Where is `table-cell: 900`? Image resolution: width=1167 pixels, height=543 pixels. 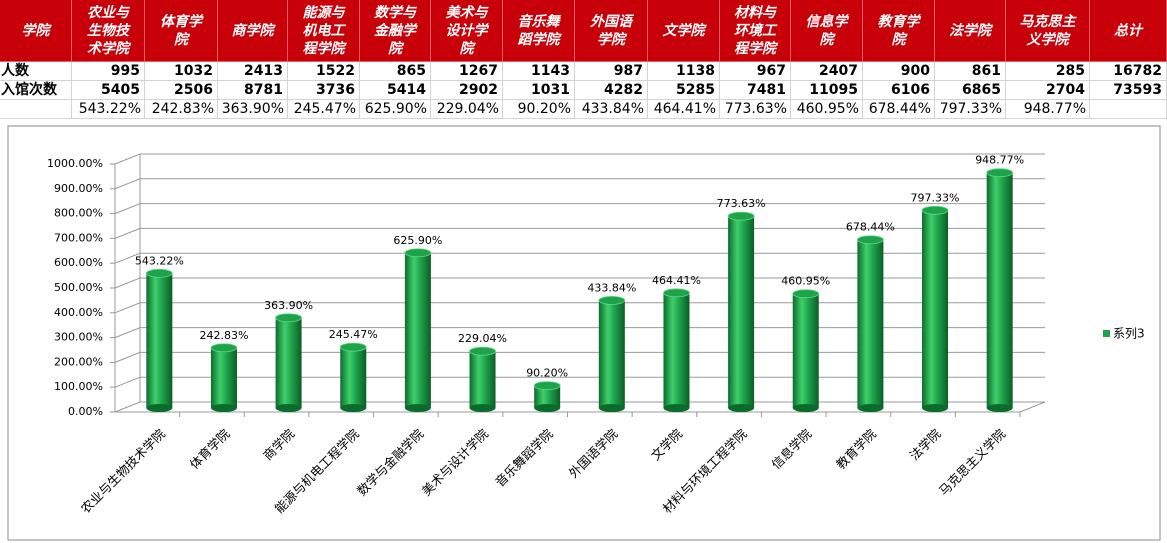 table-cell: 900 is located at coordinates (899, 71).